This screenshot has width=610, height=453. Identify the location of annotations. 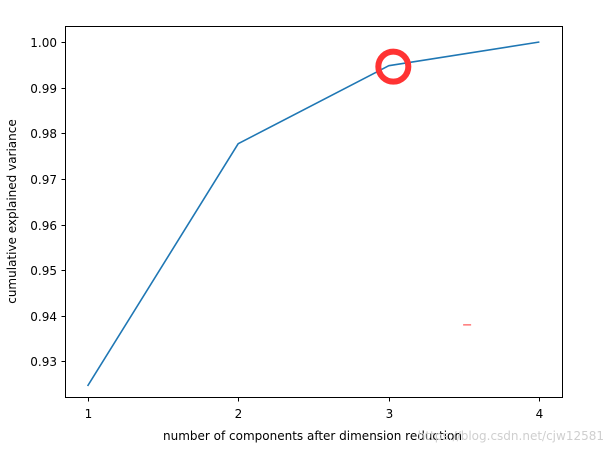
(423, 187).